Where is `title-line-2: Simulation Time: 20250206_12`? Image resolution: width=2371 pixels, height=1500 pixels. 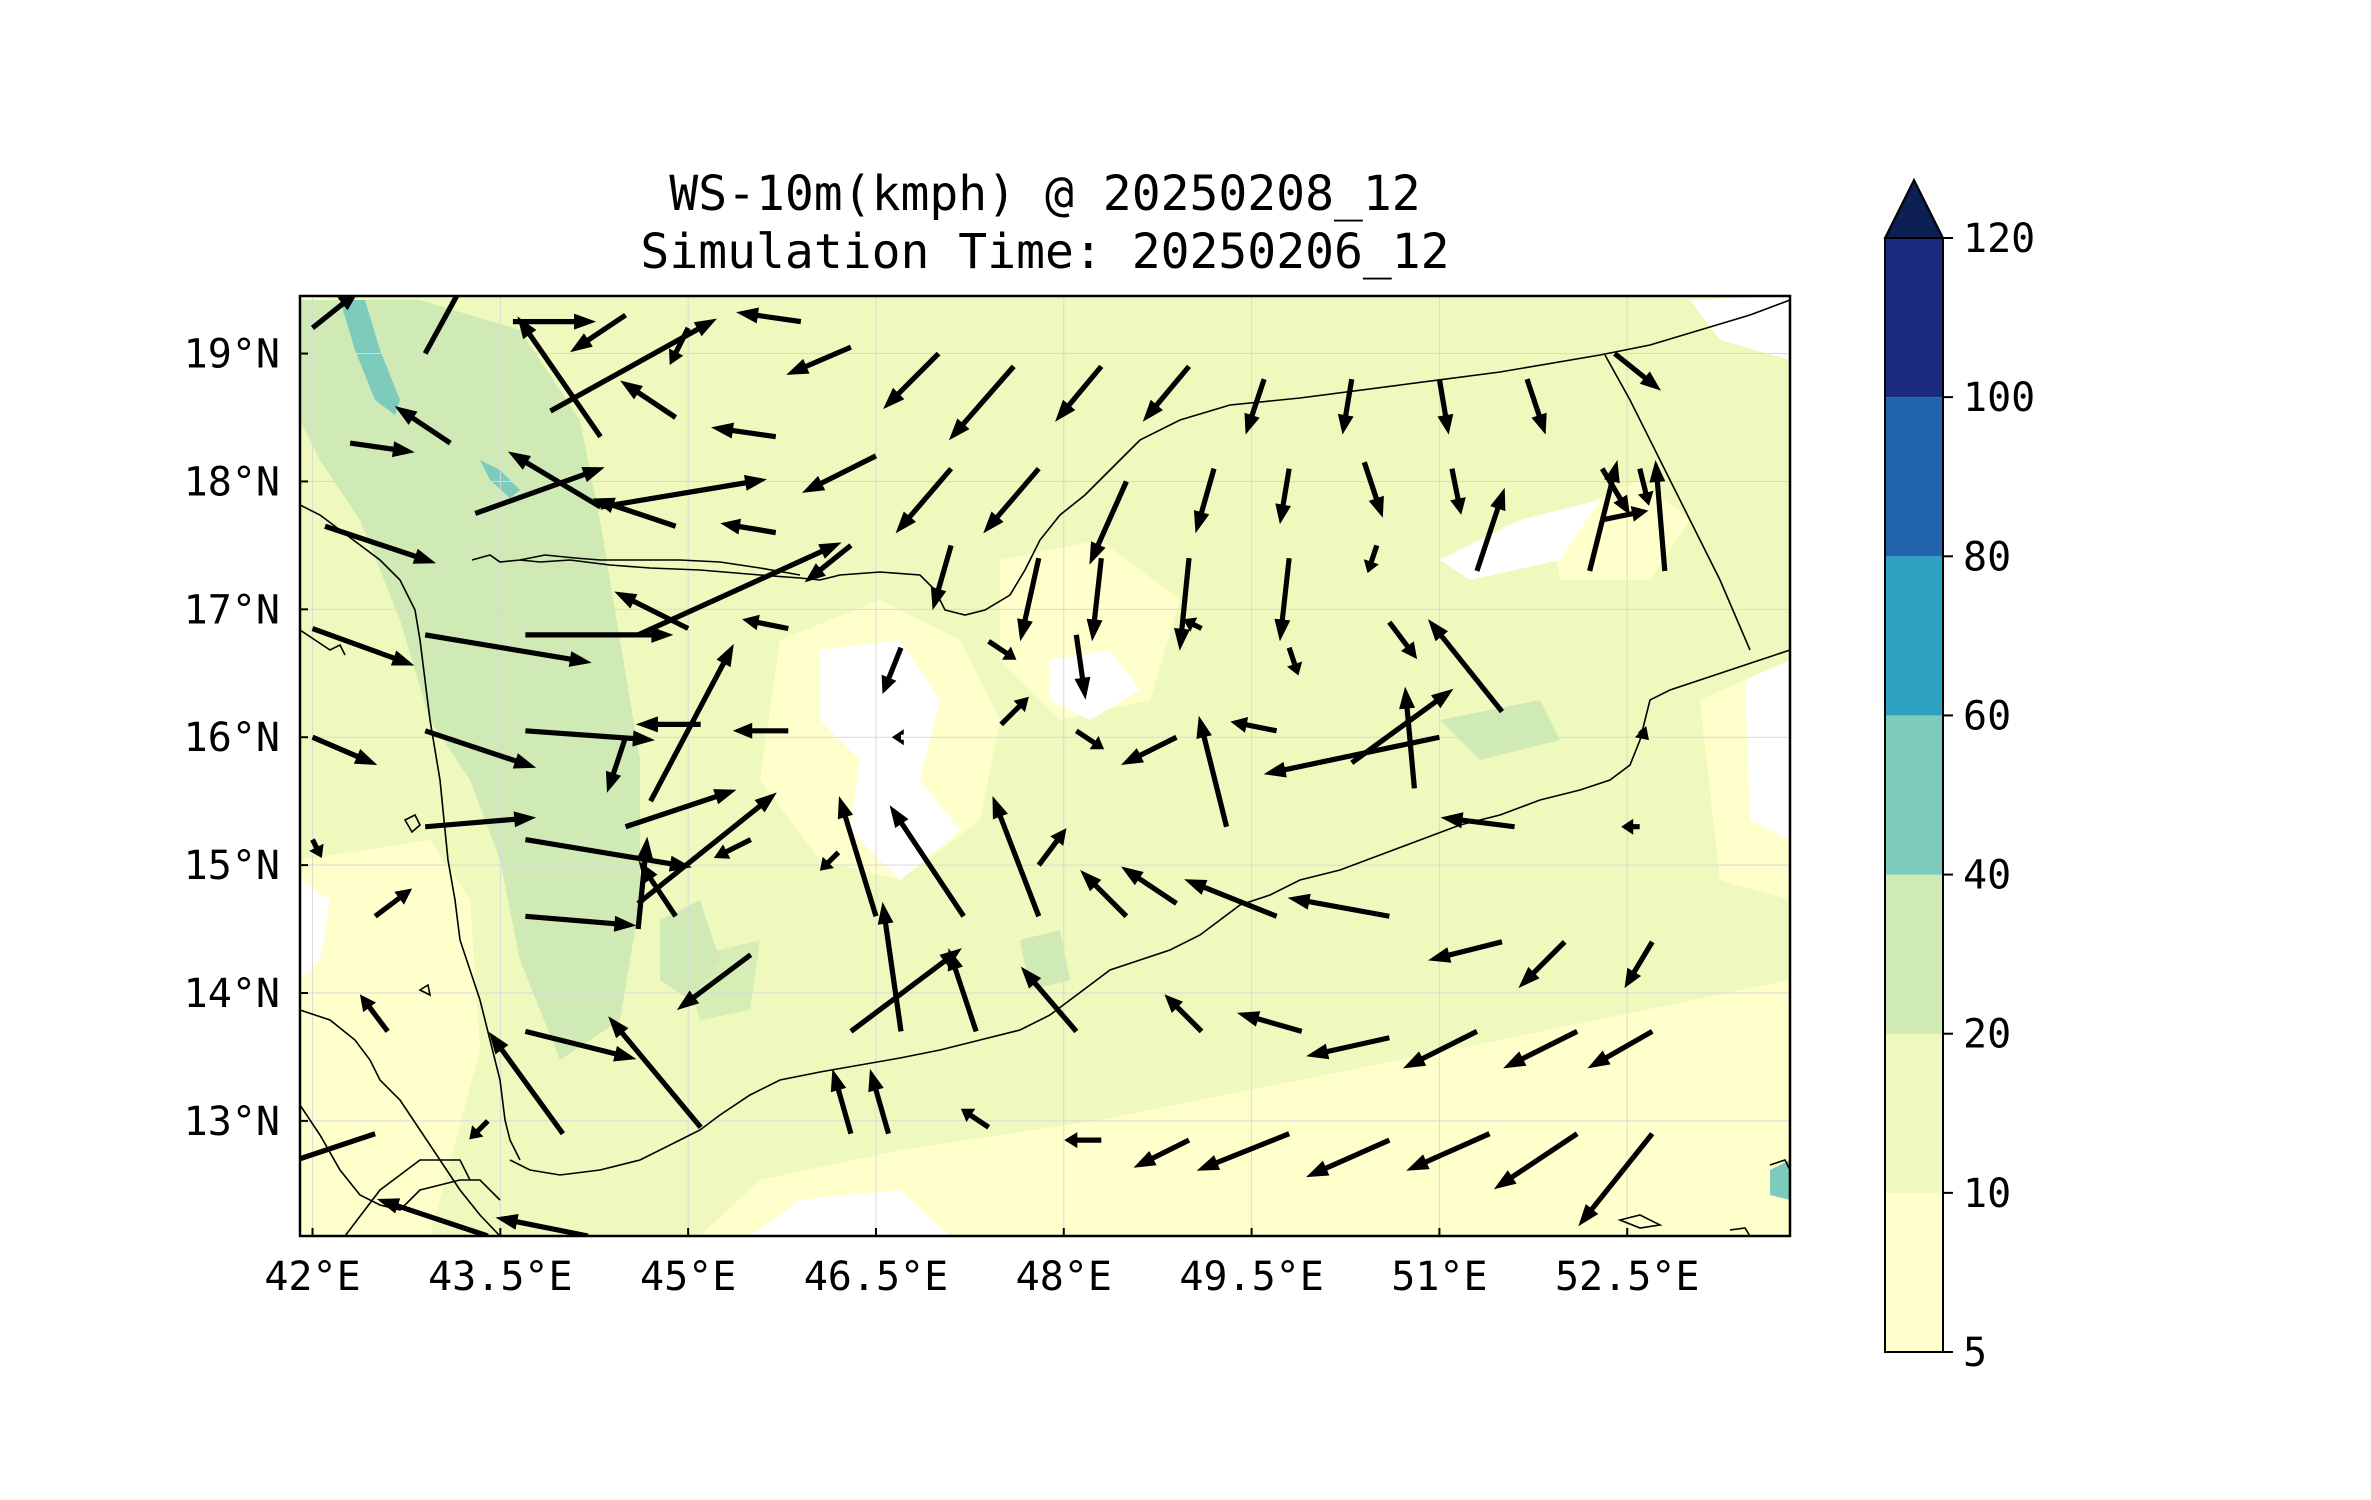
title-line-2: Simulation Time: 20250206_12 is located at coordinates (1044, 252).